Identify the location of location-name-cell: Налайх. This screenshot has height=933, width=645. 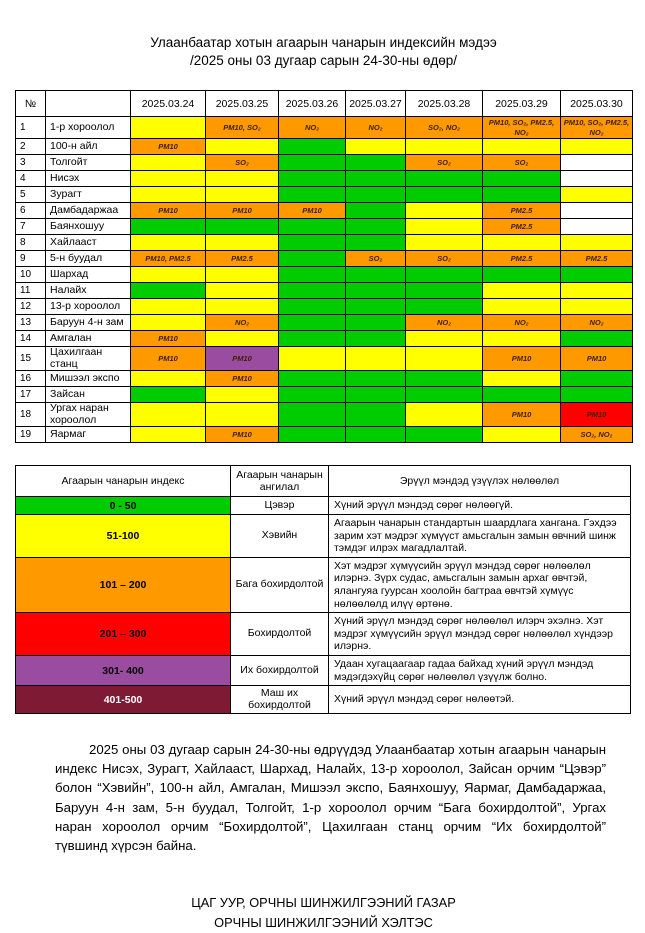
(88, 291).